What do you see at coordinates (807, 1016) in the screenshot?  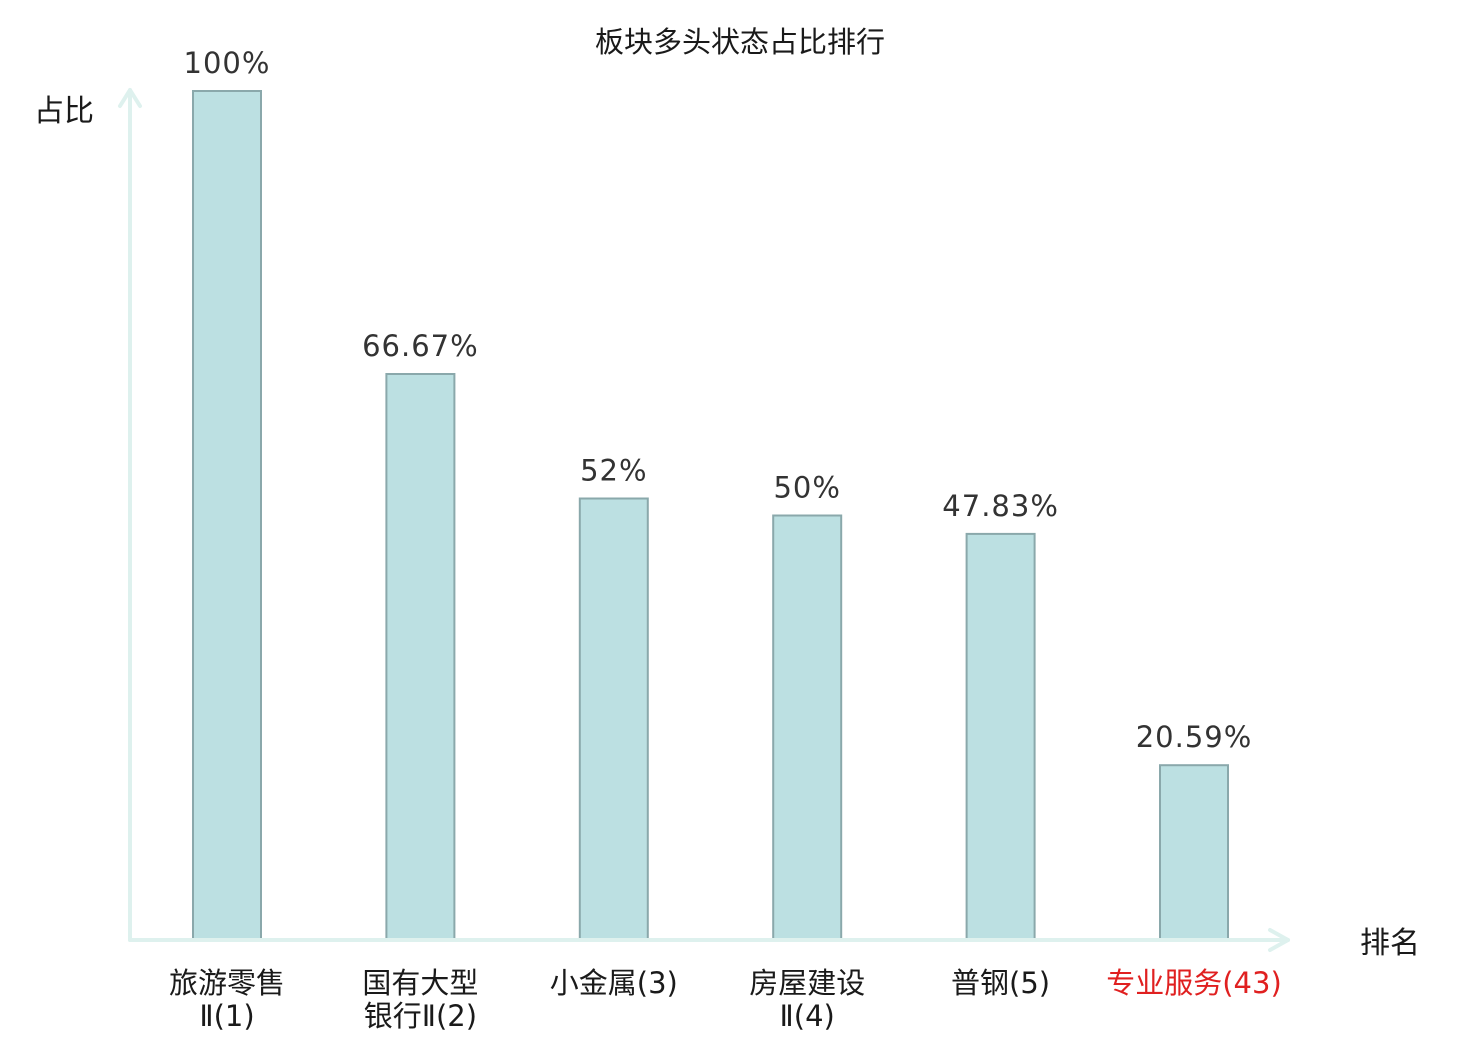 I see `category-label-4-line-2: Ⅱ(4)` at bounding box center [807, 1016].